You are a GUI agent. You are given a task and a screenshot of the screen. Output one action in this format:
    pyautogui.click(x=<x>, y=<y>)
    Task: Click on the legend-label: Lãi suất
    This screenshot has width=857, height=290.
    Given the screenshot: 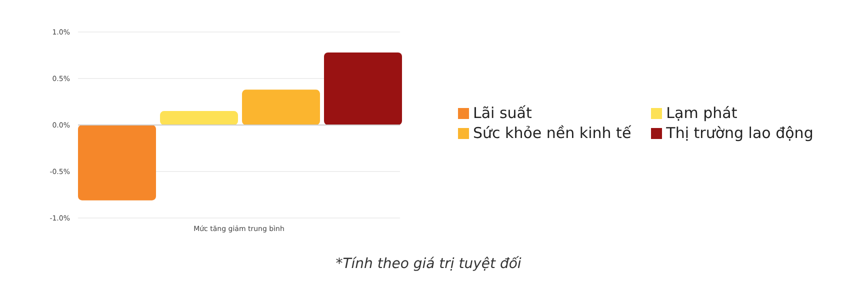 What is the action you would take?
    pyautogui.click(x=502, y=113)
    